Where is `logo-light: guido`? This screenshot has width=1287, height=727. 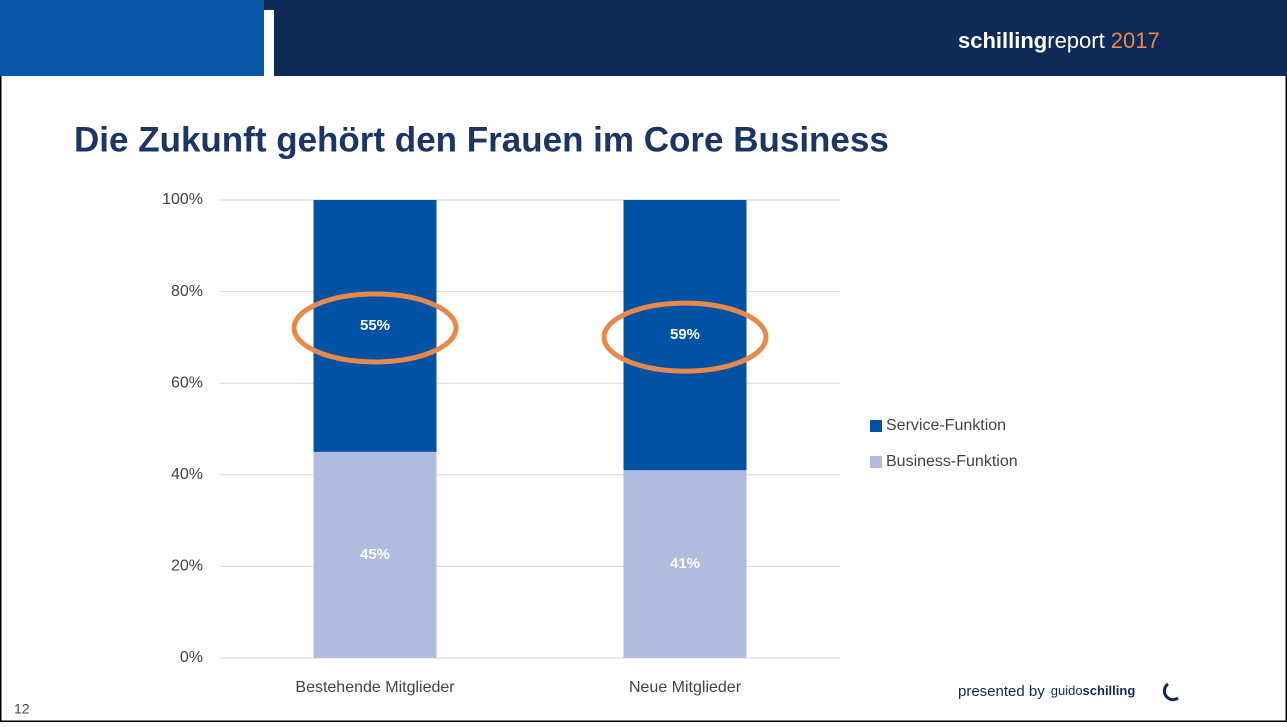 logo-light: guido is located at coordinates (1067, 690).